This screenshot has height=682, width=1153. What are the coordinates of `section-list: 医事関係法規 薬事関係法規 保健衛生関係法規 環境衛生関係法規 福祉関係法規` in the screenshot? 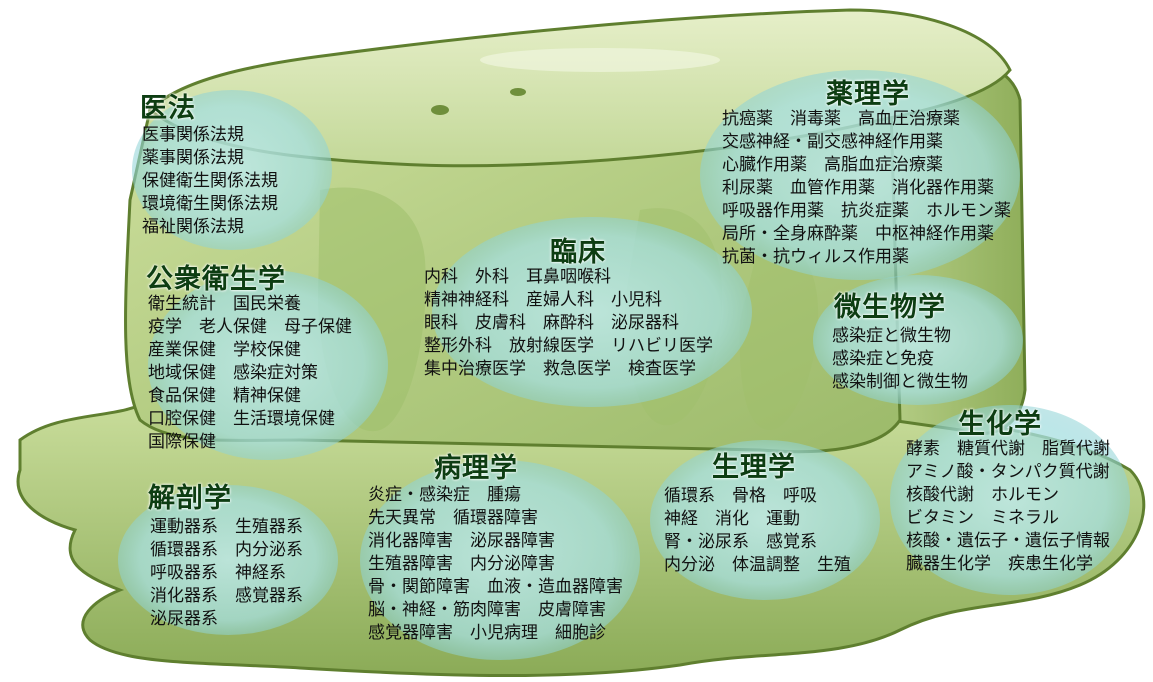 It's located at (210, 181).